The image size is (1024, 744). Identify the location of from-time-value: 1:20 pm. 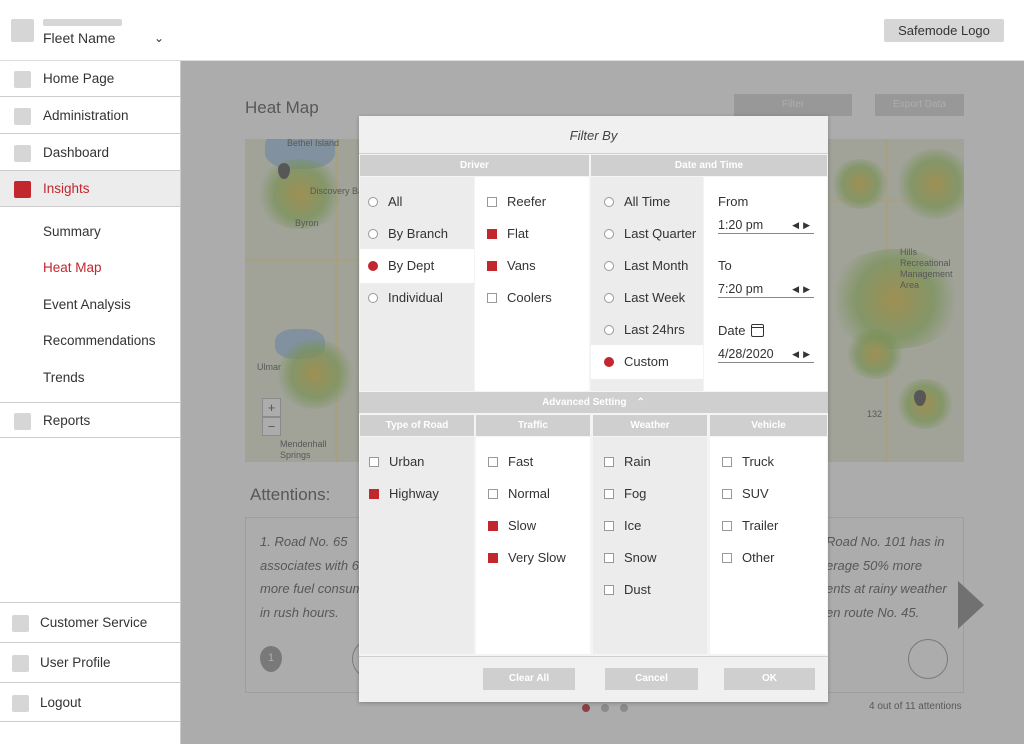
(741, 225).